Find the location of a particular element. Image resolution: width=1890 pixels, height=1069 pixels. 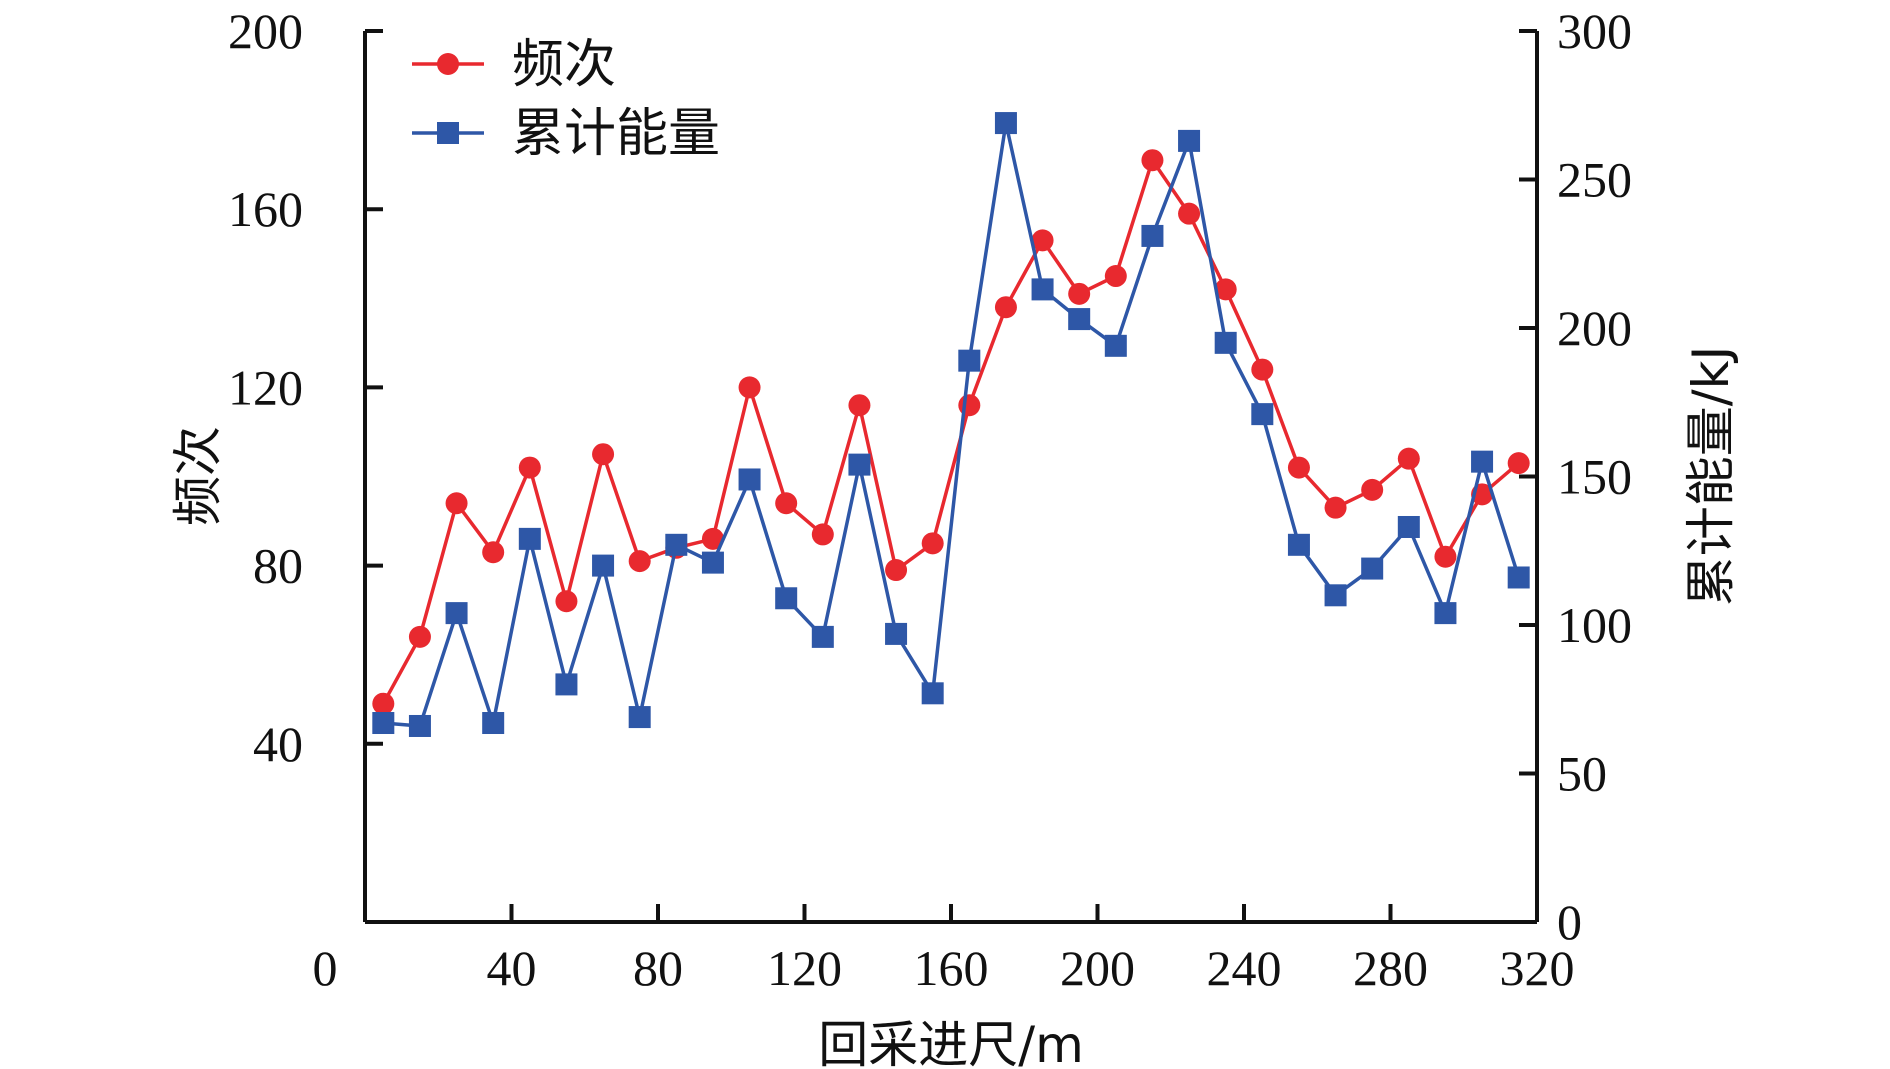

y-left-axis-title: 频次 is located at coordinates (198, 476).